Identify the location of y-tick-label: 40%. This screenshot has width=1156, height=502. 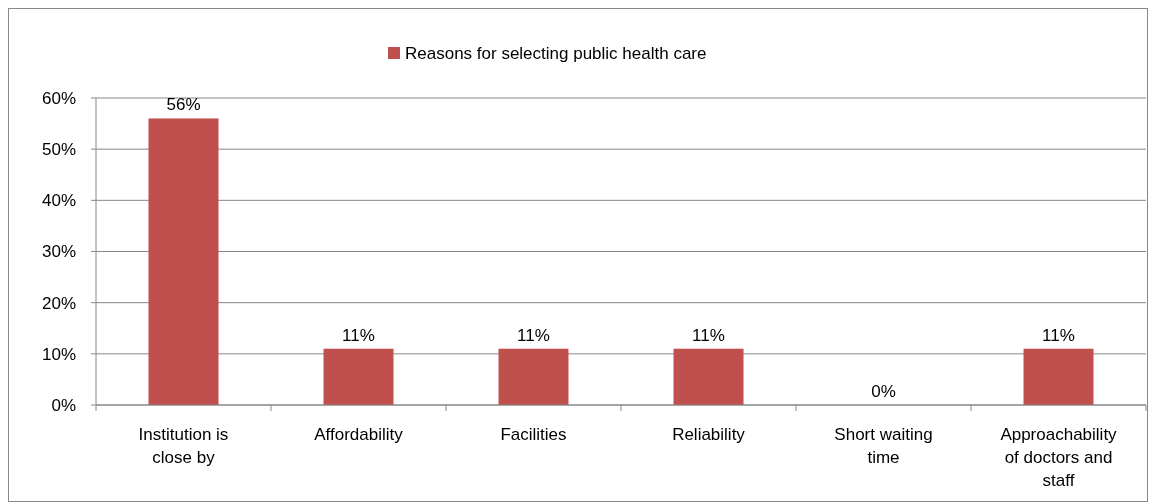
(58, 201).